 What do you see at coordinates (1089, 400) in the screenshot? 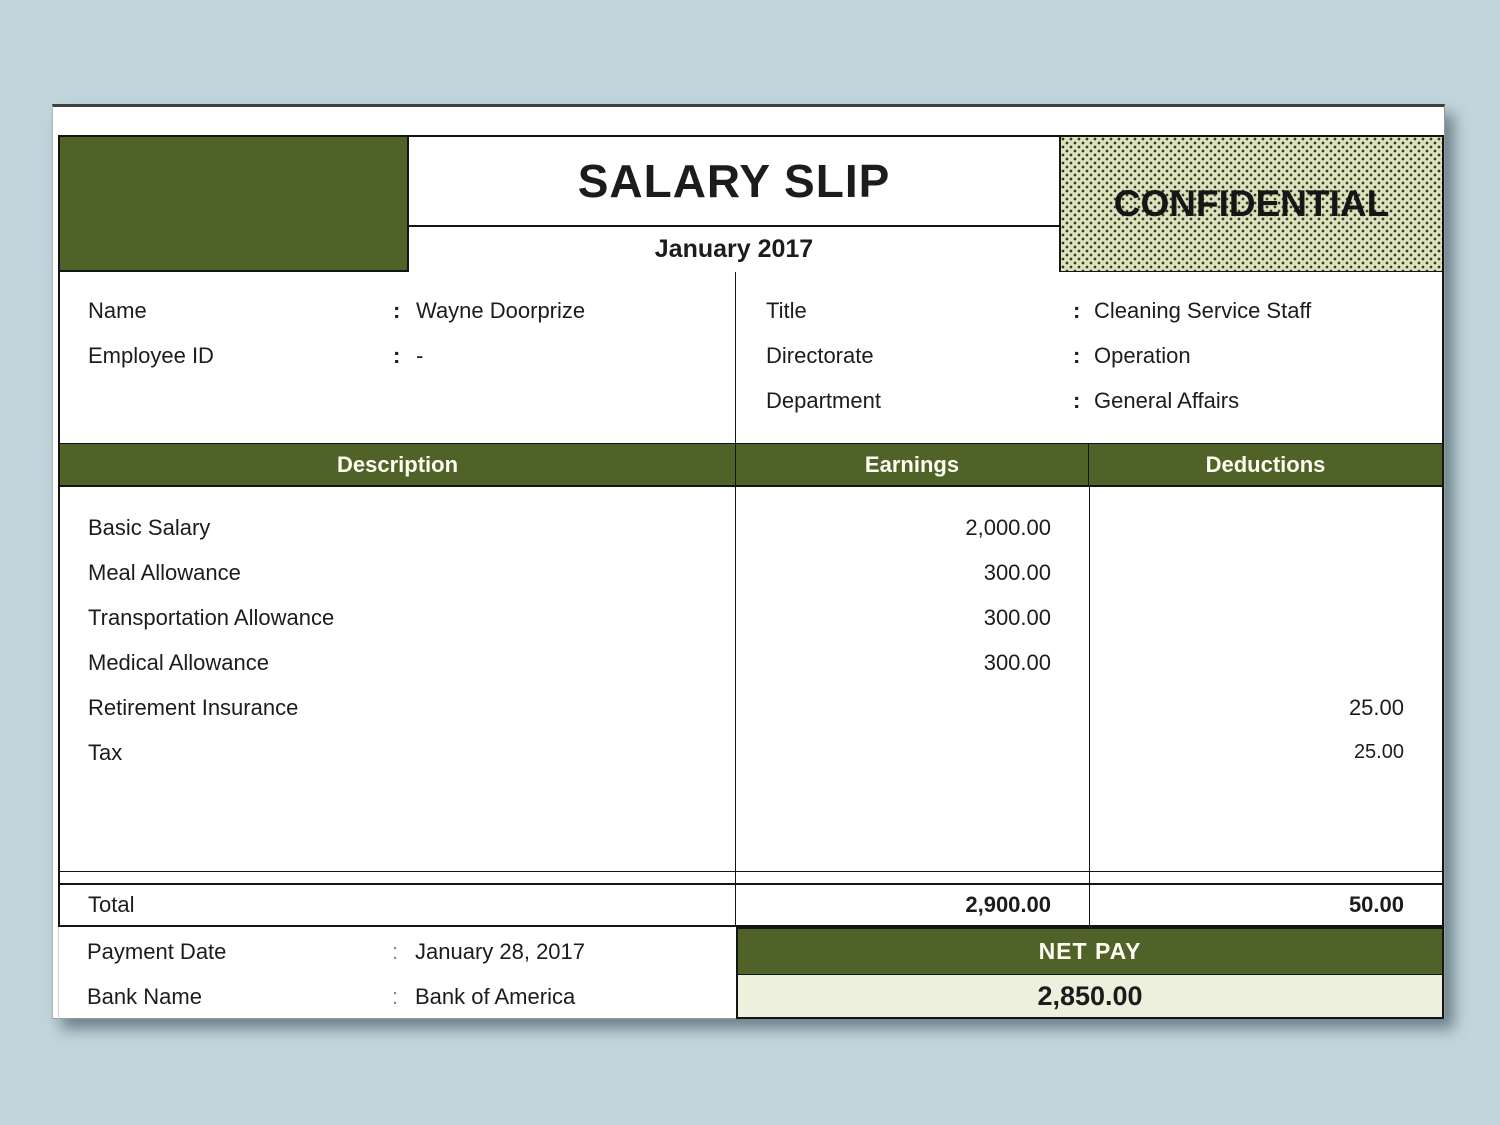
I see `field-department: Department : General Affairs` at bounding box center [1089, 400].